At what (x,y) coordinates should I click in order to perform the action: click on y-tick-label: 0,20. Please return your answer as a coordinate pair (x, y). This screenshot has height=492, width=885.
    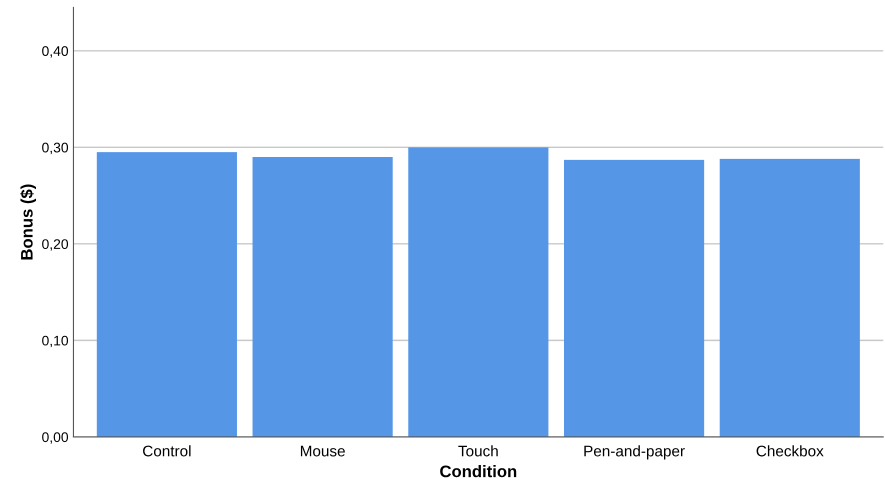
    Looking at the image, I should click on (55, 245).